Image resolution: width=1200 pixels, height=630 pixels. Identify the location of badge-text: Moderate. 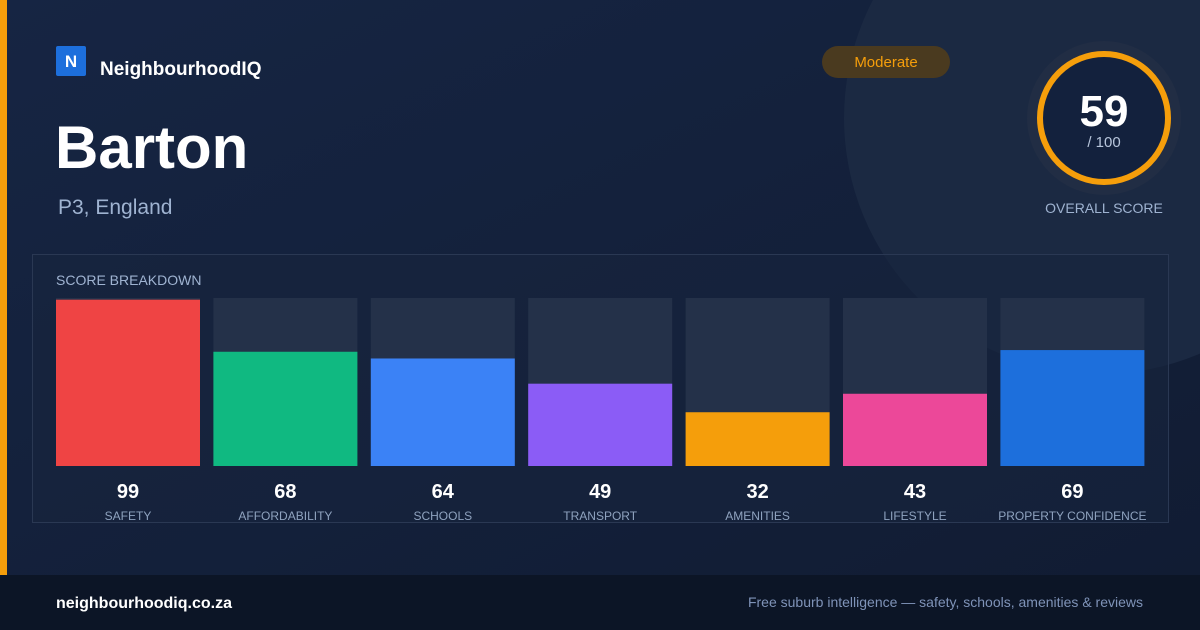
(885, 62).